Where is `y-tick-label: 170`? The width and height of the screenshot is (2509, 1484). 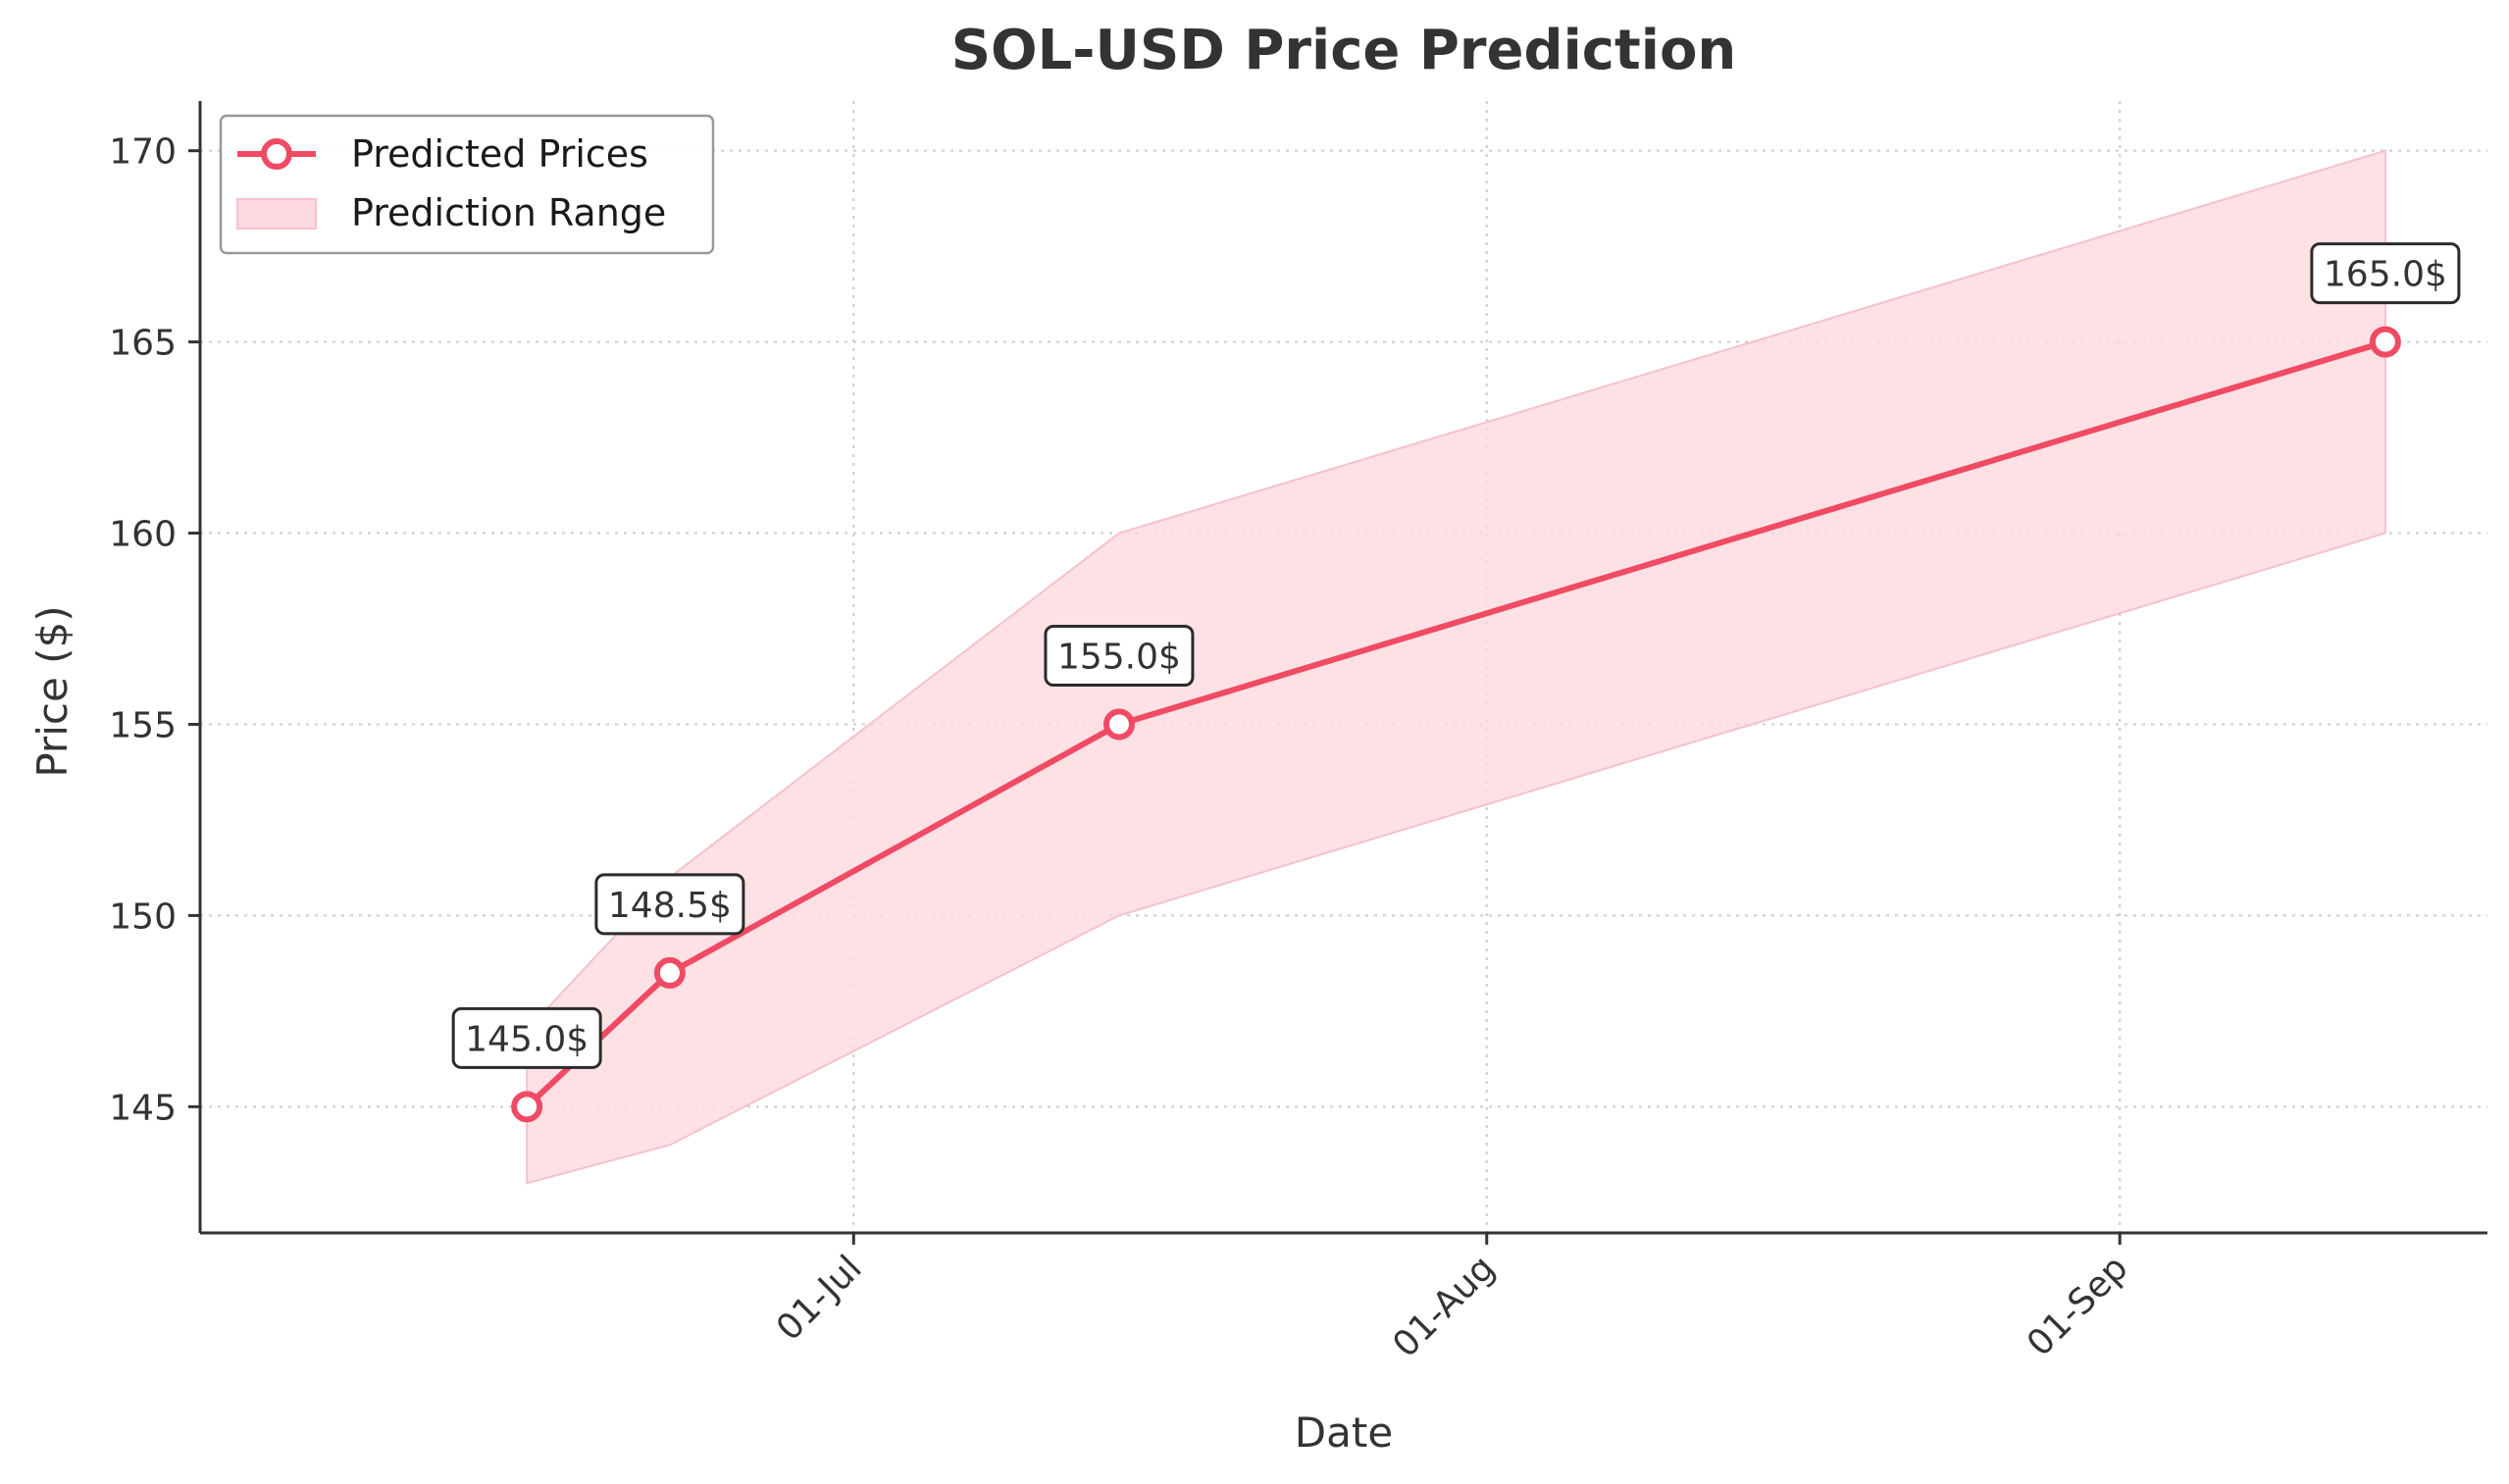 y-tick-label: 170 is located at coordinates (143, 152).